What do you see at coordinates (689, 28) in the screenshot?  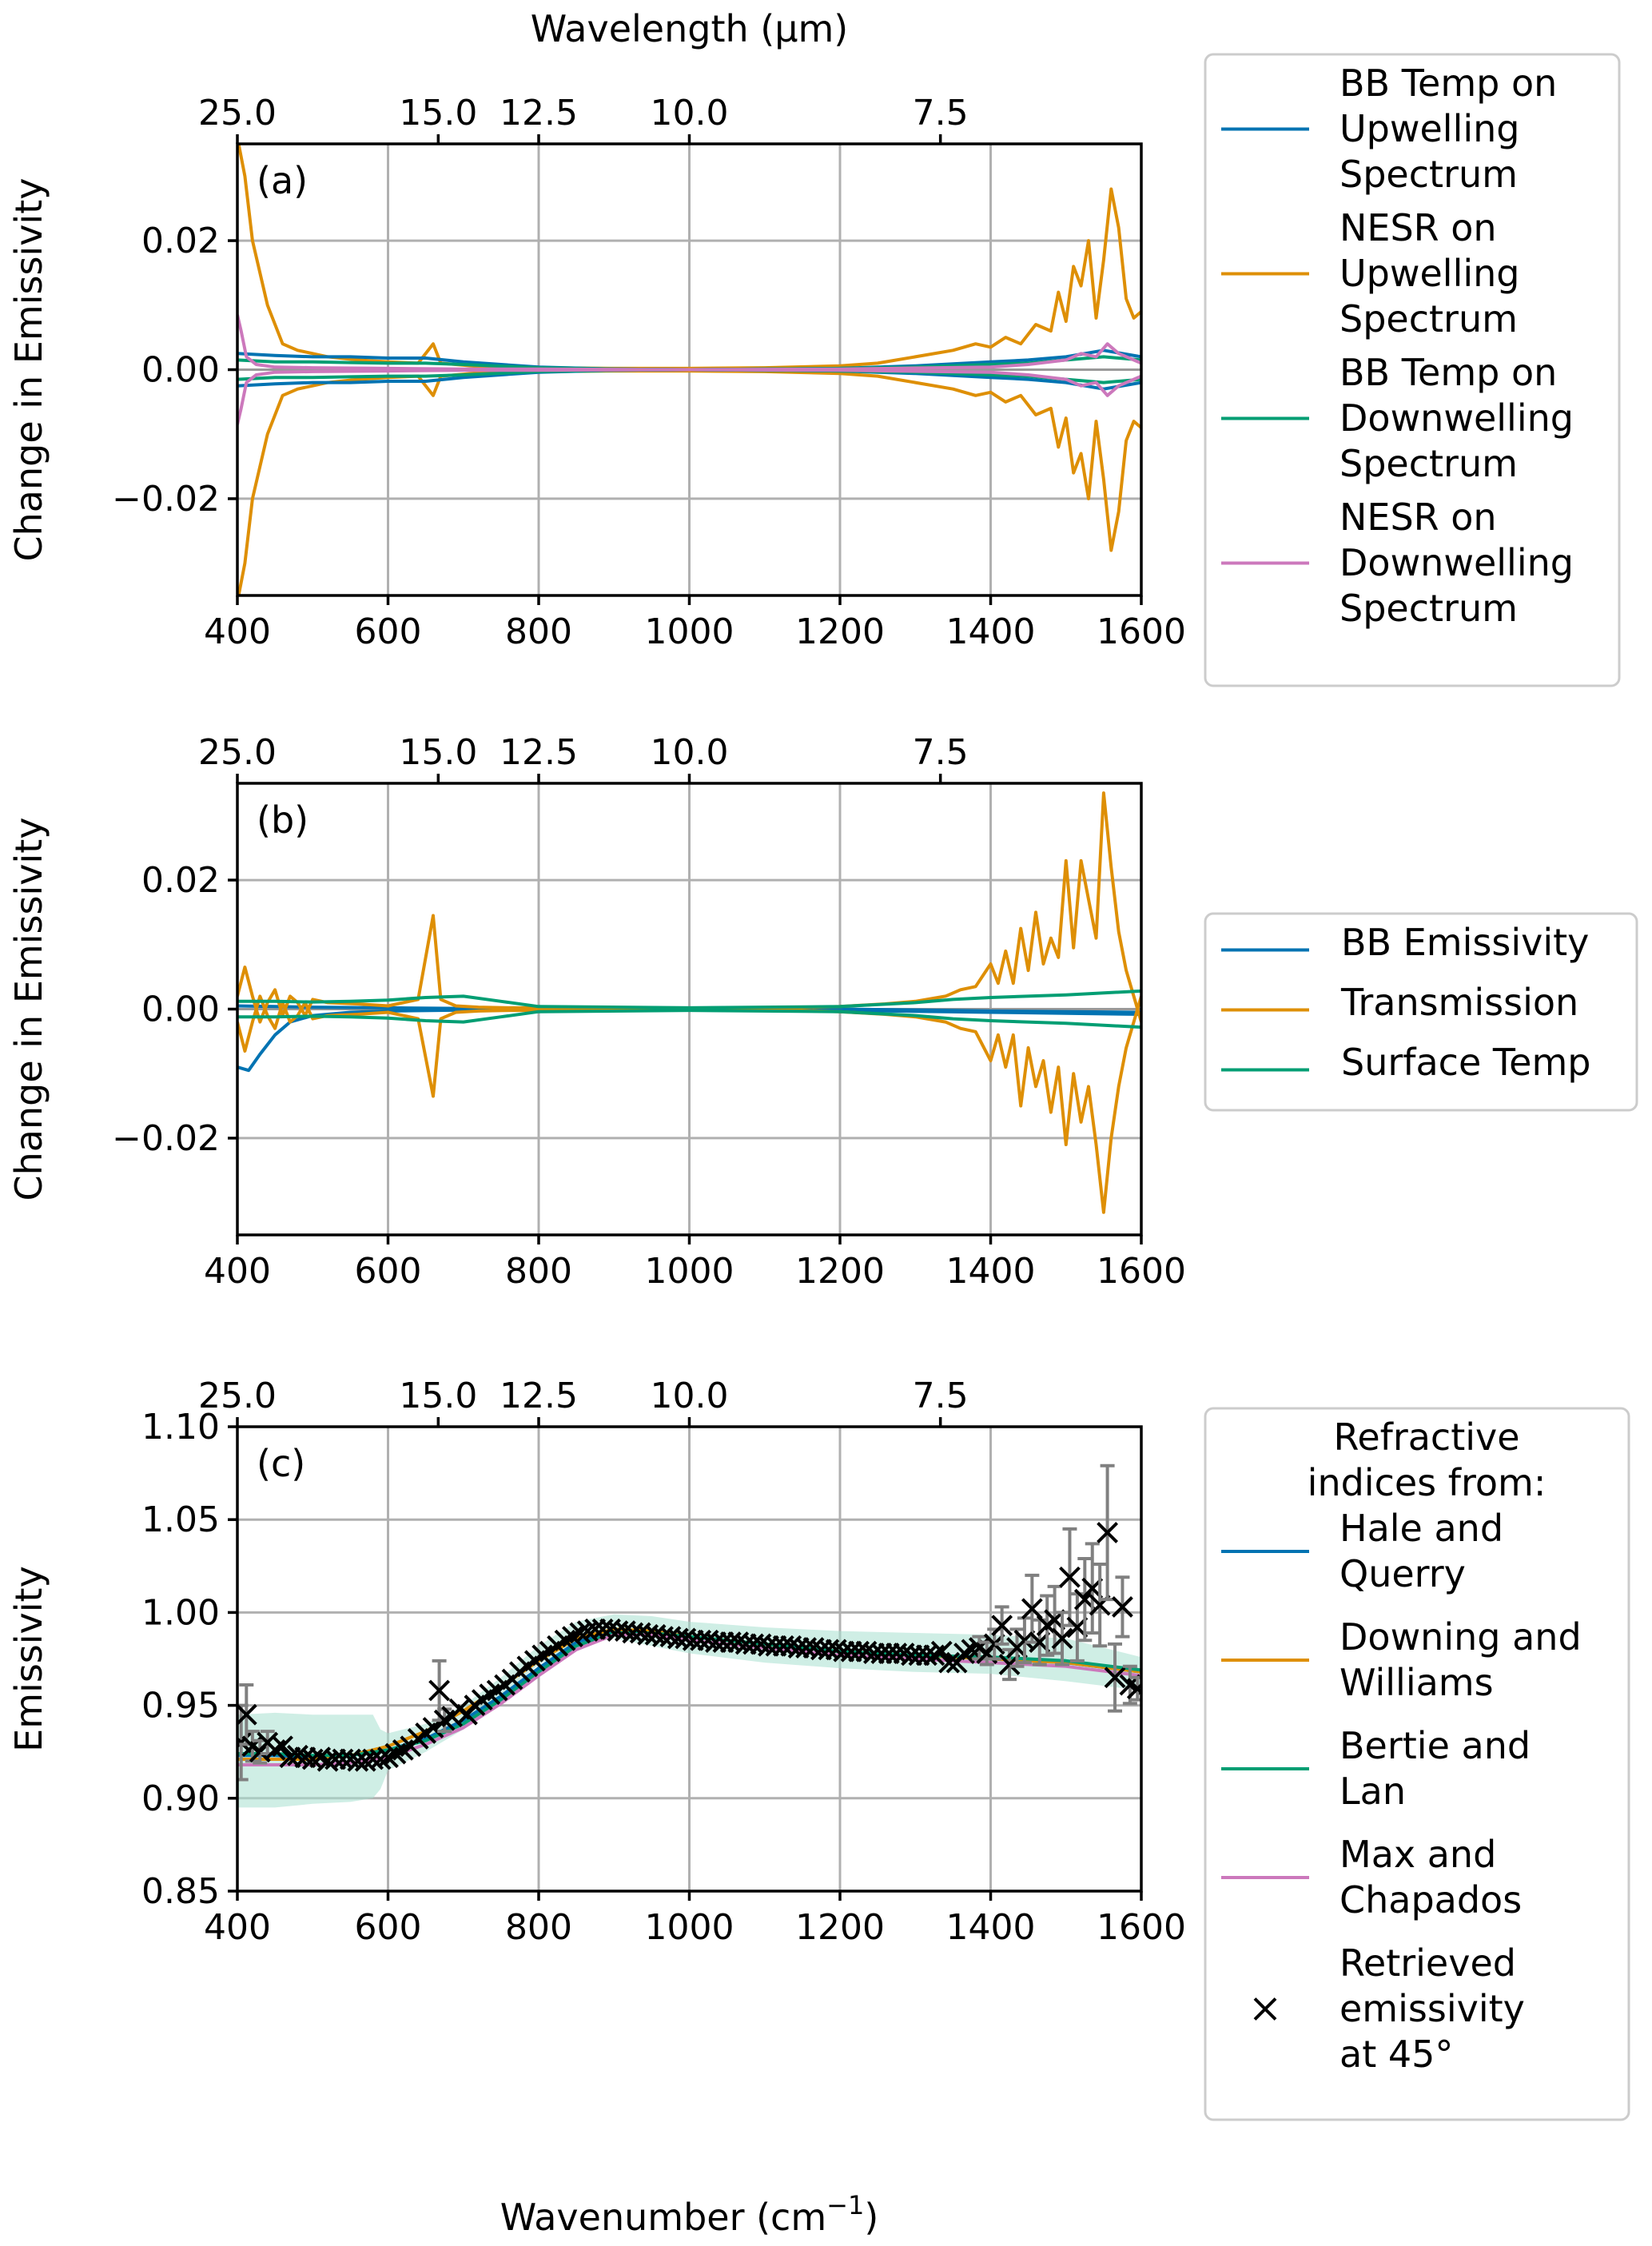 I see `top-axis-label: Wavelength (μm)` at bounding box center [689, 28].